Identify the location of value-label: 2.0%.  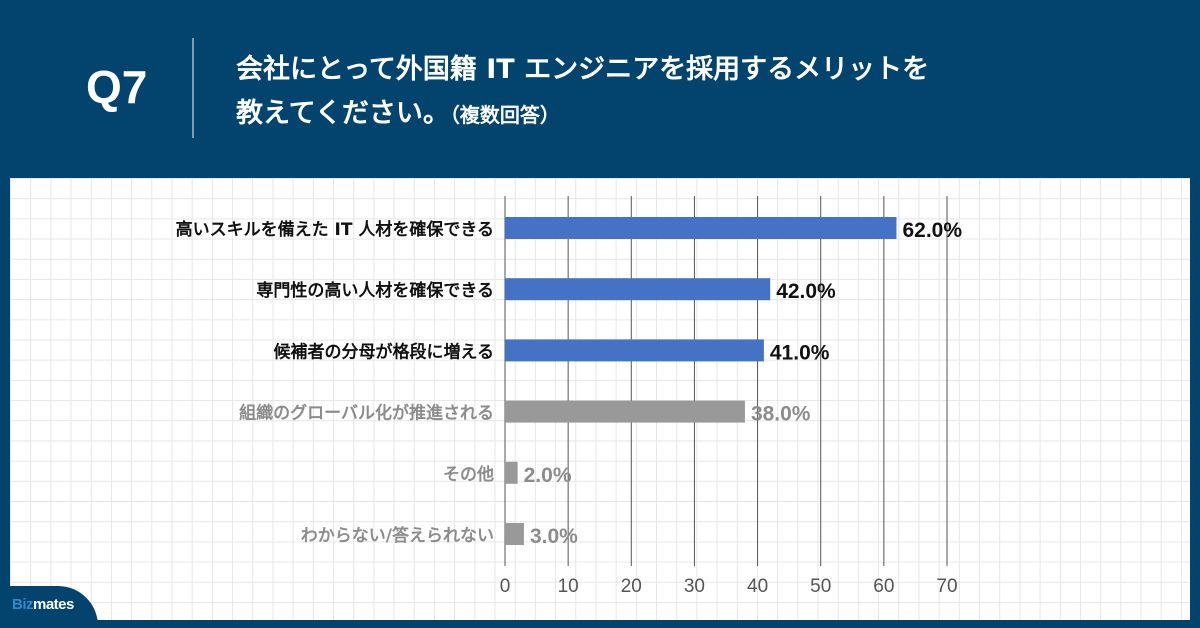
(548, 475).